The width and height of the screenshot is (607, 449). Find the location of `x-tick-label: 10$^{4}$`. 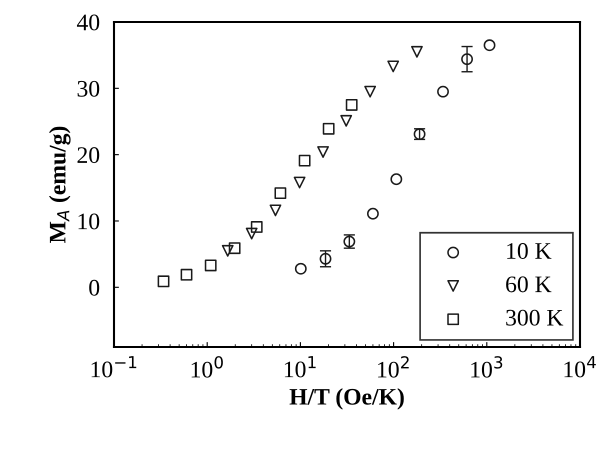

x-tick-label: 10$^{4}$ is located at coordinates (580, 367).